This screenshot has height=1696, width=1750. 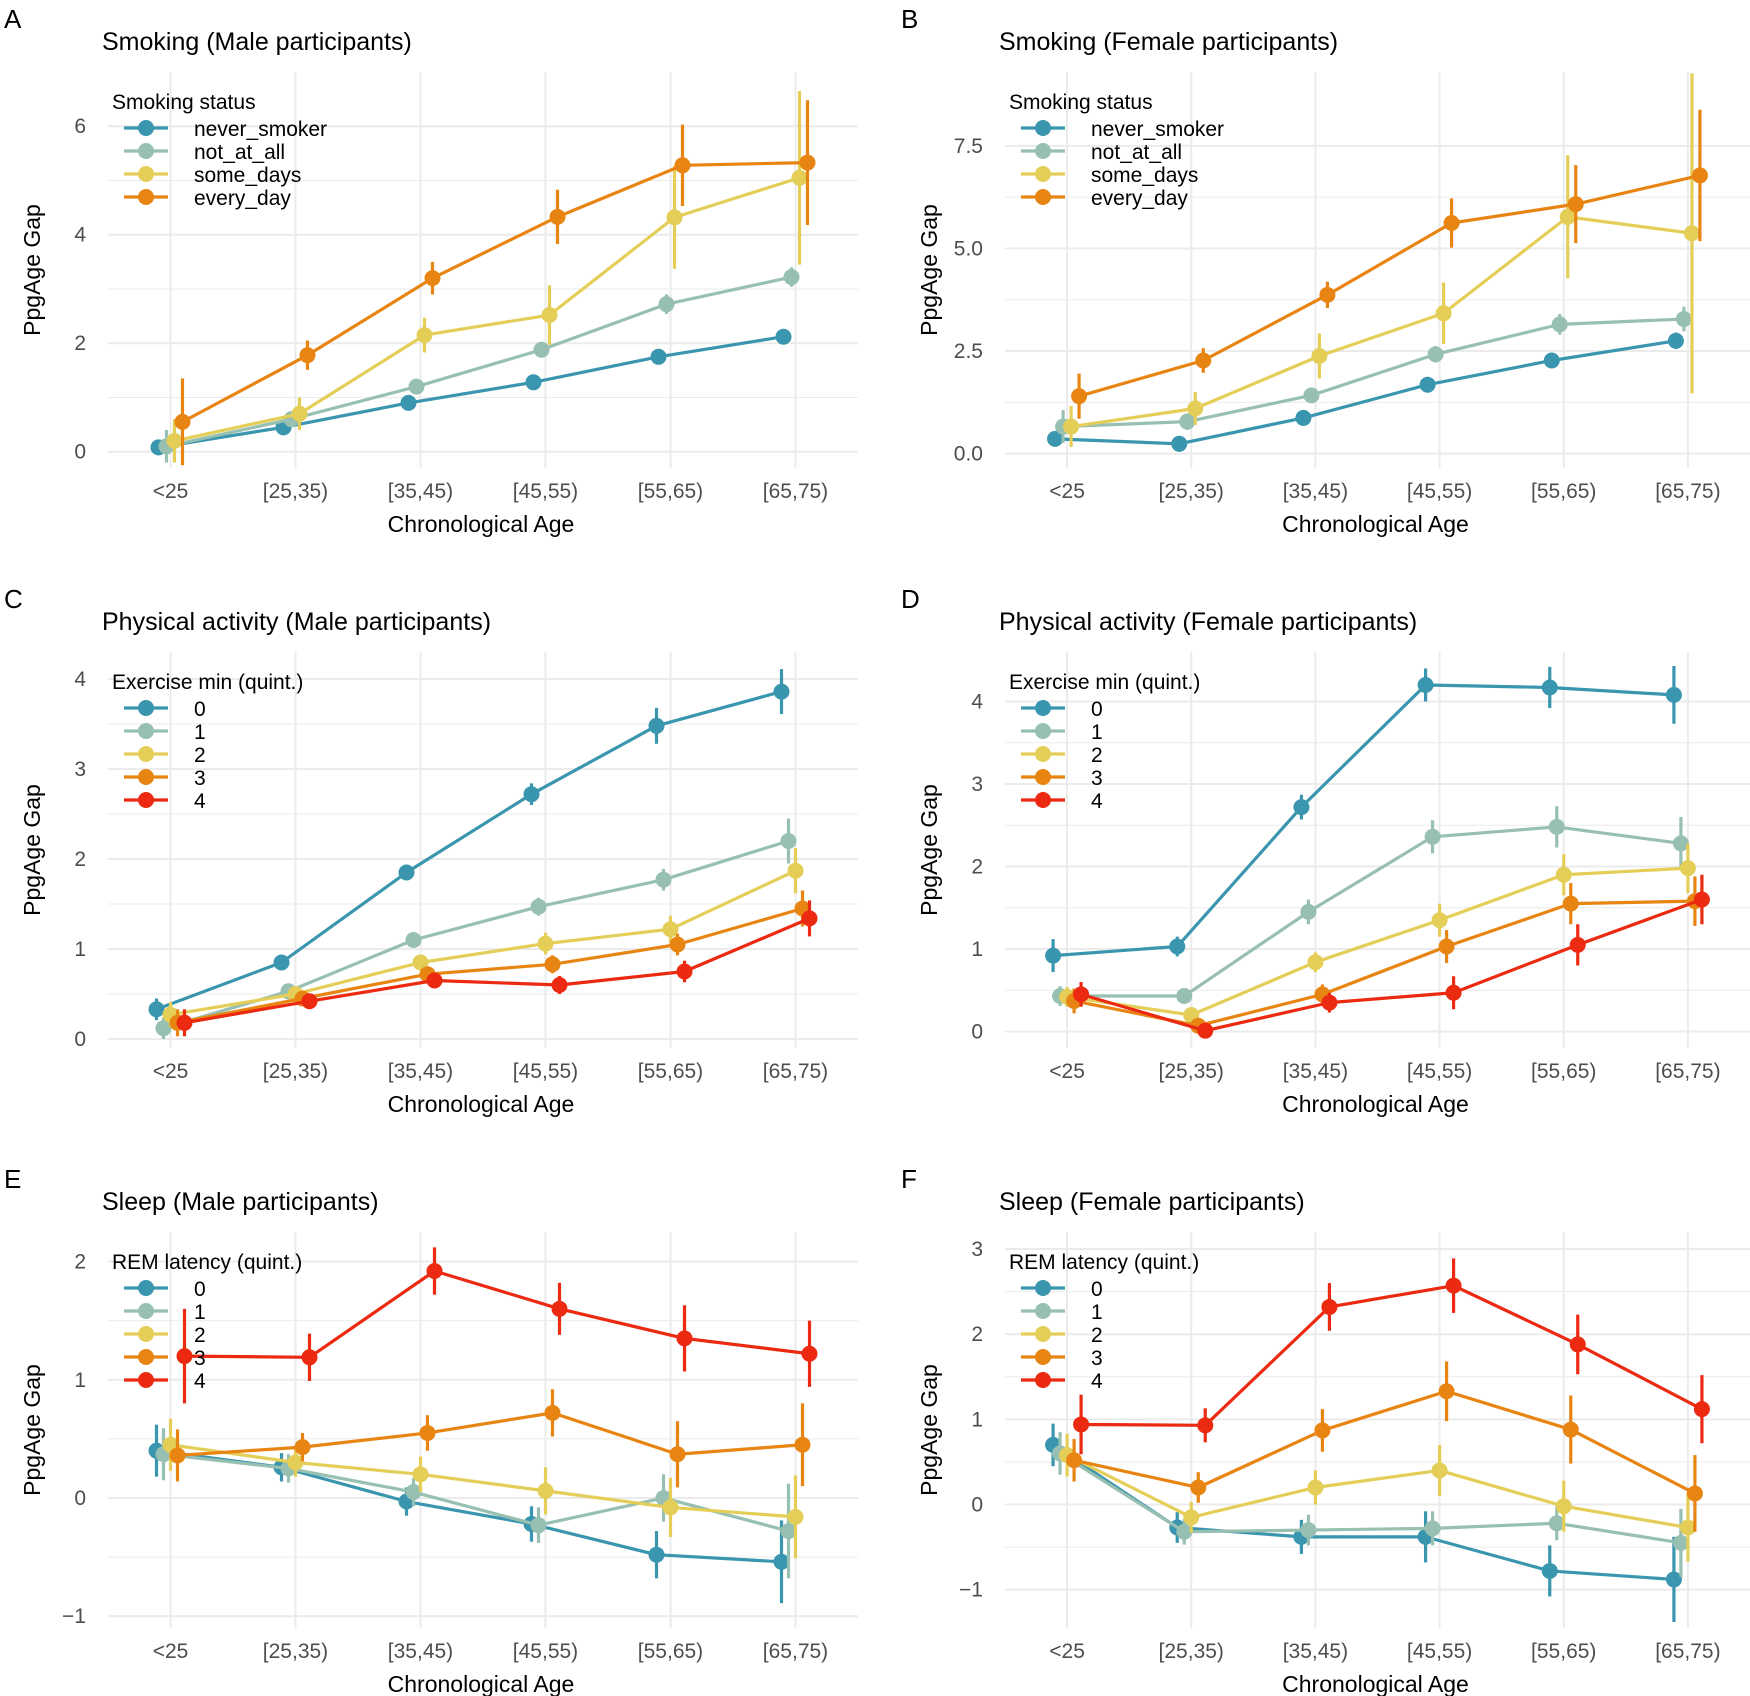 I want to click on chart-title: Sleep (Female participants), so click(x=1152, y=1202).